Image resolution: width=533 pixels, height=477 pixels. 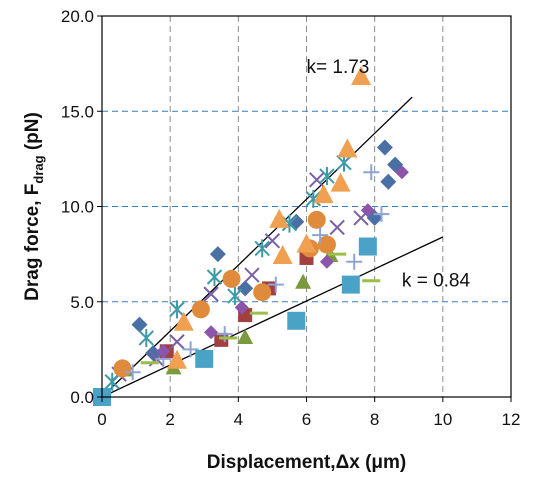 I want to click on x-axis-ticks: 0 2 4 6 8 10 12, so click(x=308, y=413).